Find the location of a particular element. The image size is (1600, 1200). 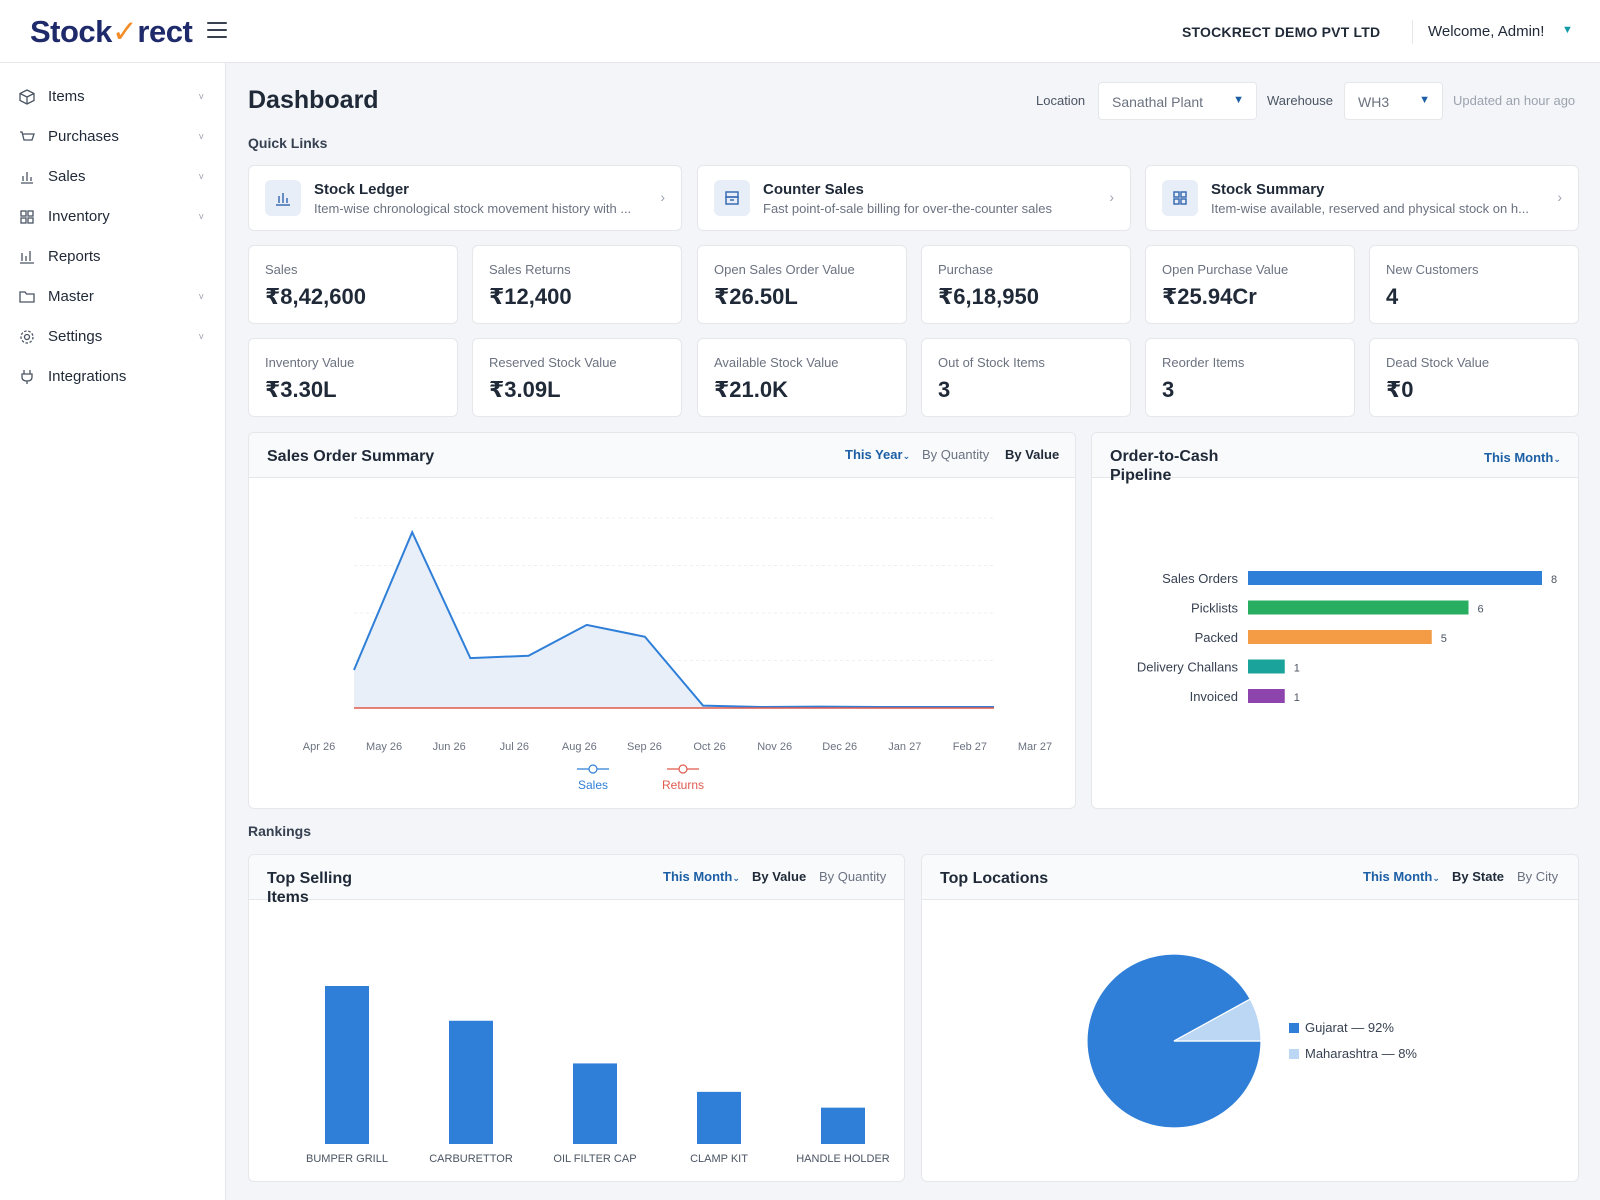

warehouse-select: WH3 ▼ is located at coordinates (1393, 101).